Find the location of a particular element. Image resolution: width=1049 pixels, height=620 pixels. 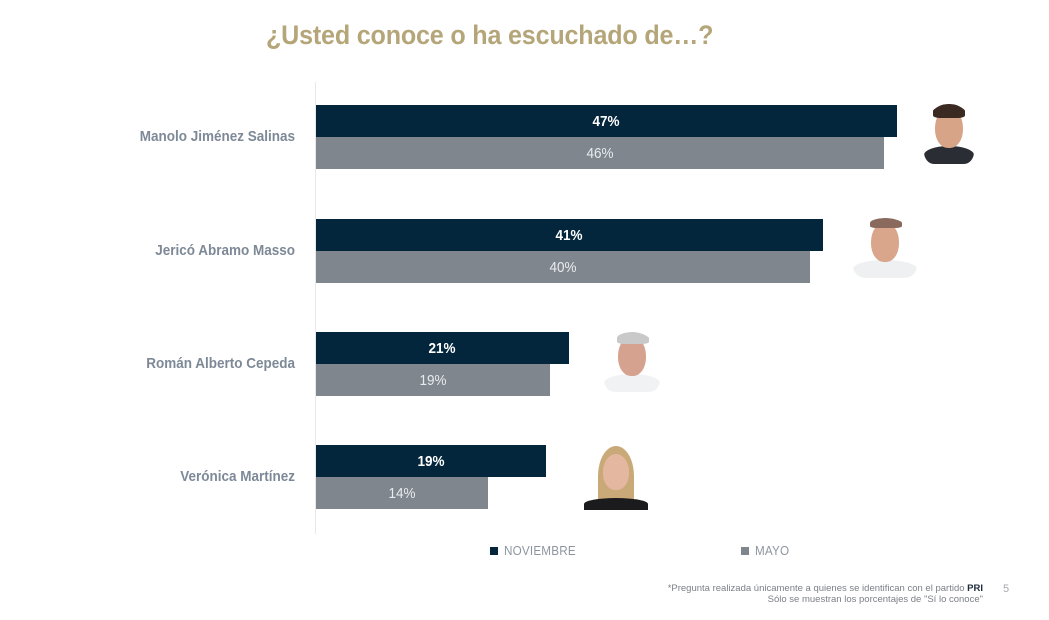

bar-noviembre: 47% is located at coordinates (606, 121).